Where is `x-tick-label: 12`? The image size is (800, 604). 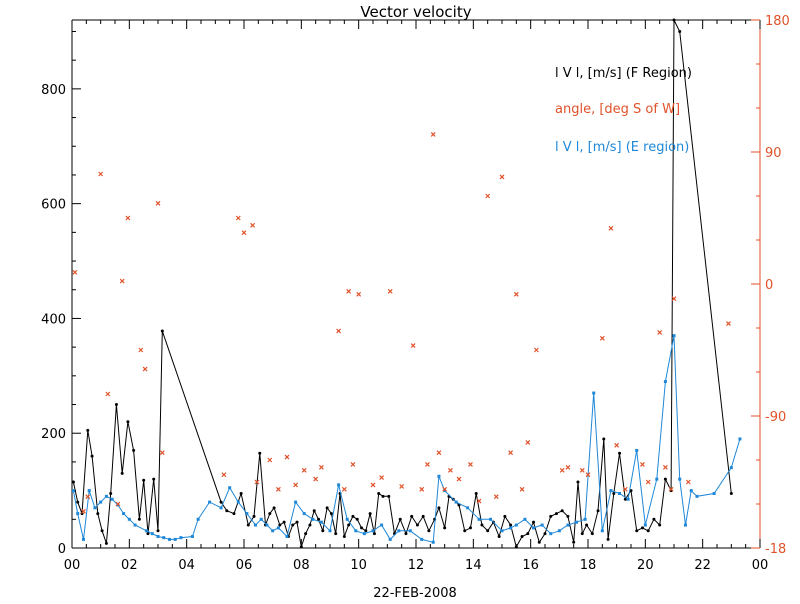 x-tick-label: 12 is located at coordinates (416, 565).